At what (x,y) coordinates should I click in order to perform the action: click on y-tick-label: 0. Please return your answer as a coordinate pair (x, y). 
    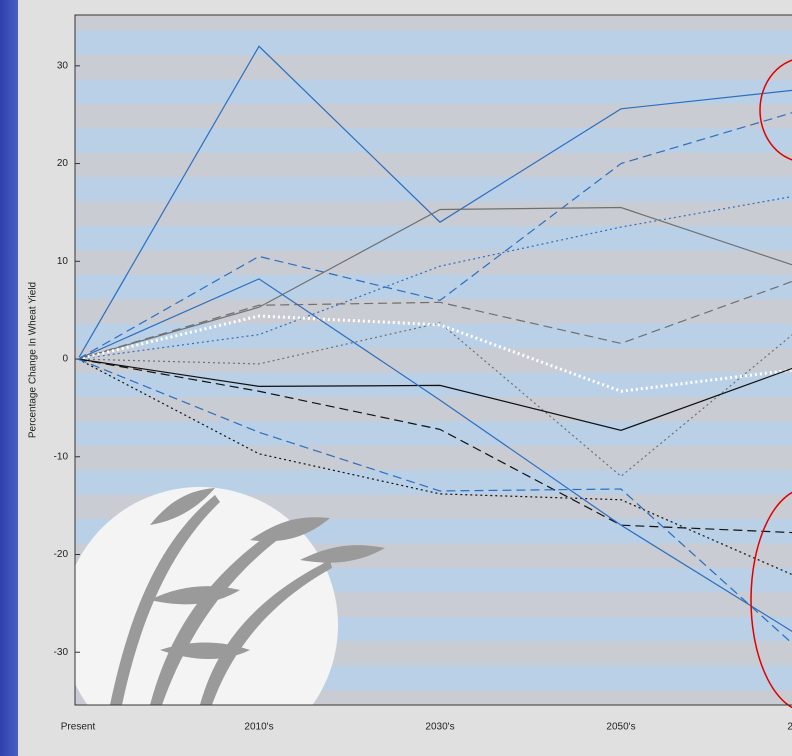
    Looking at the image, I should click on (65, 359).